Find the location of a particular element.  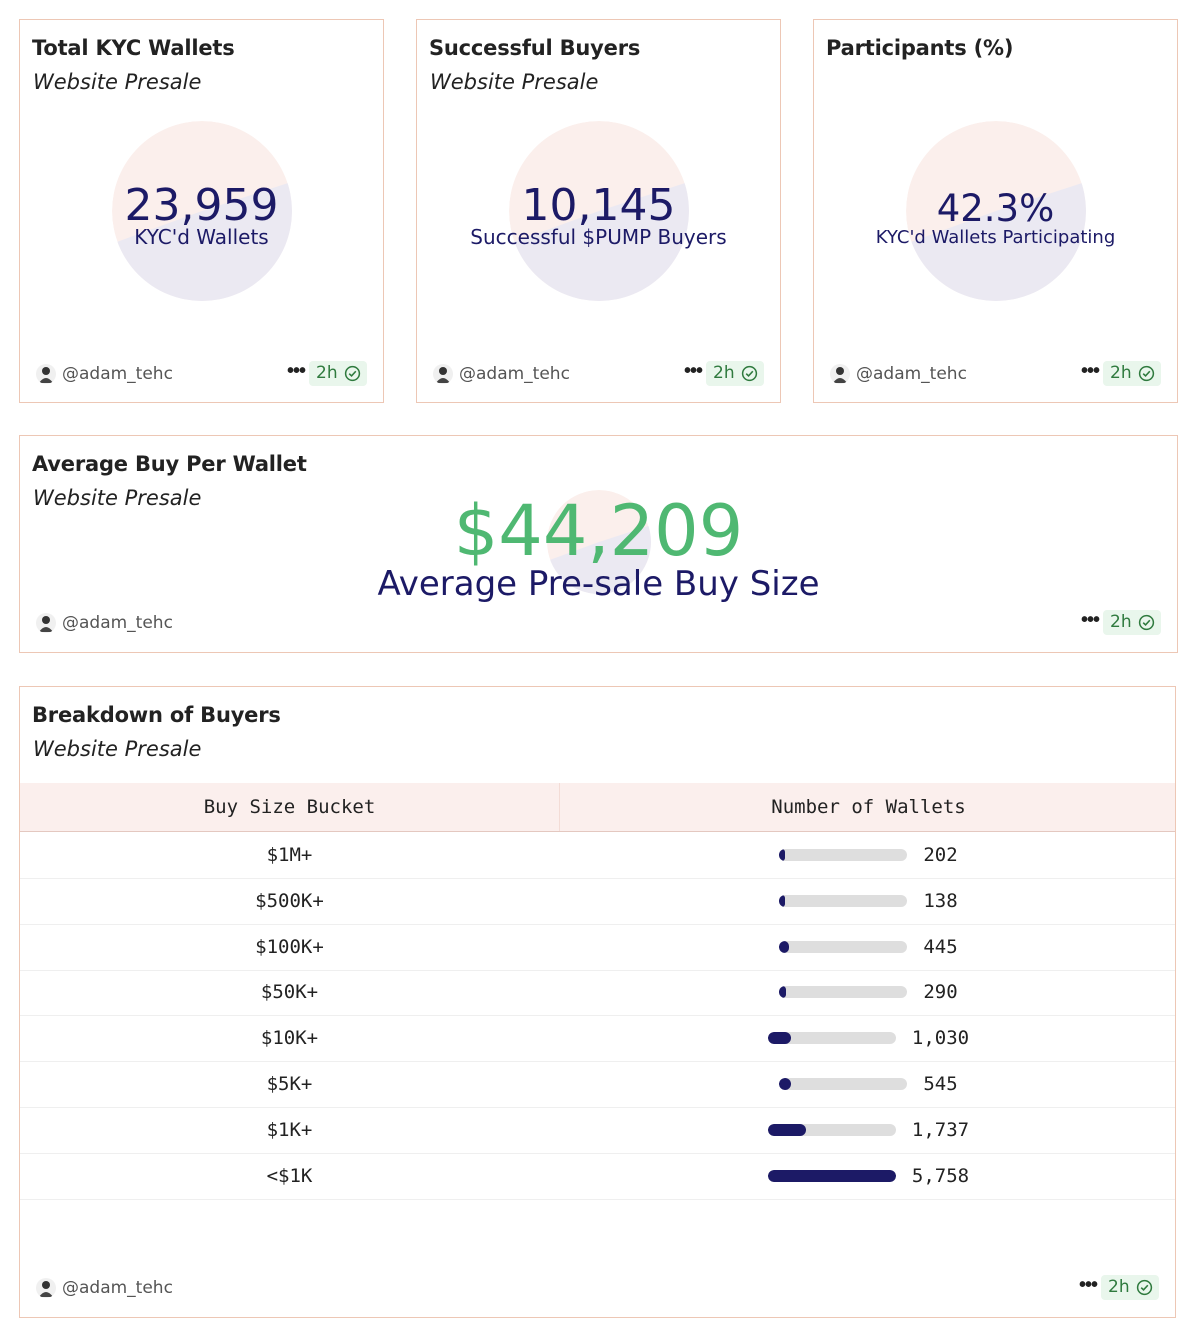

card-title: Breakdown of Buyers is located at coordinates (156, 715).